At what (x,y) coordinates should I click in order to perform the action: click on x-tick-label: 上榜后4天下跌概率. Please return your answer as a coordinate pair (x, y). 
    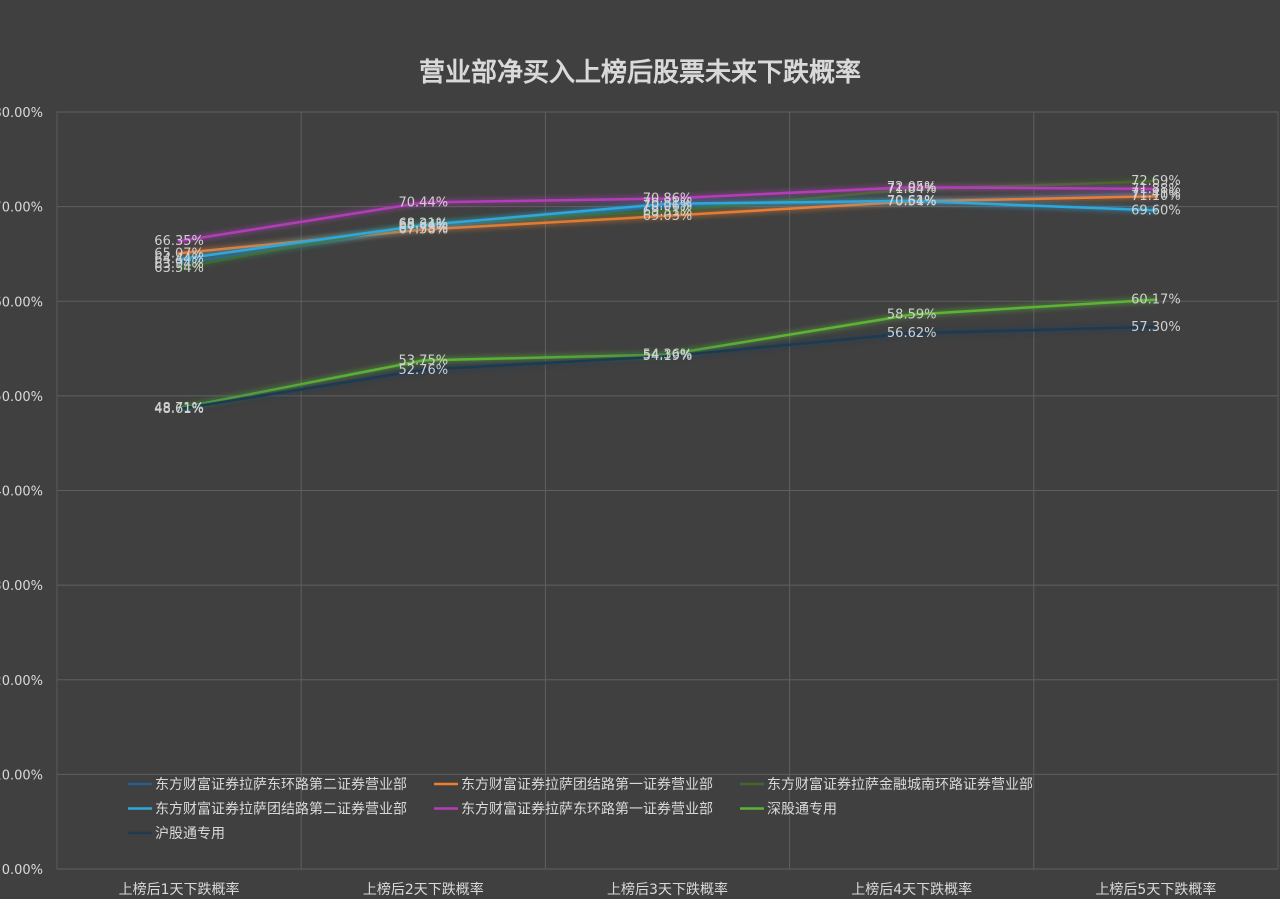
    Looking at the image, I should click on (911, 889).